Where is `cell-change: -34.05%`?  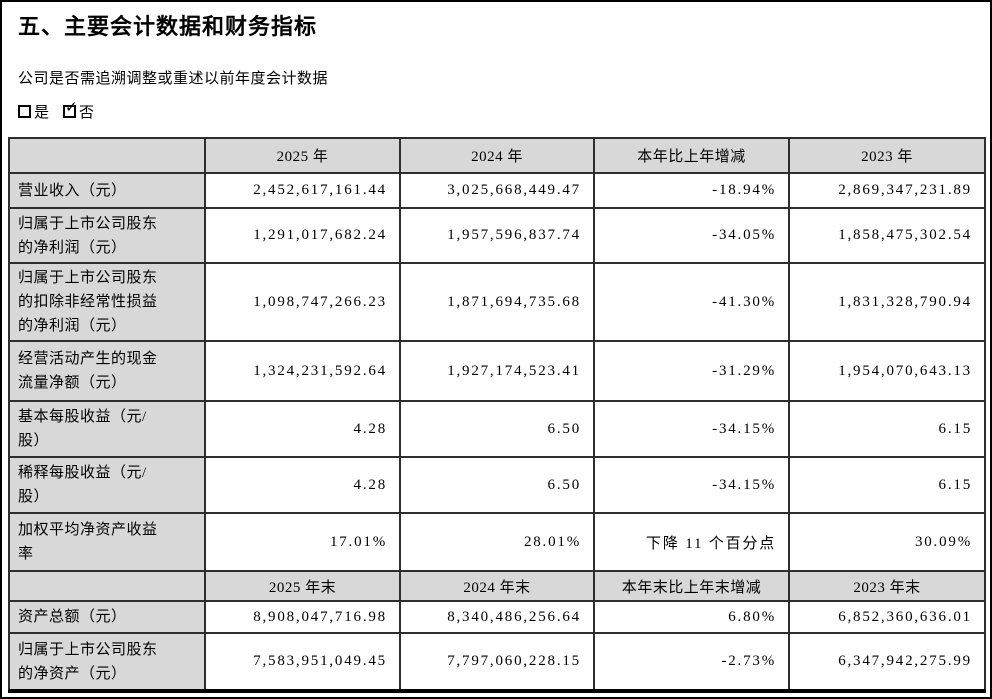
cell-change: -34.05% is located at coordinates (691, 235).